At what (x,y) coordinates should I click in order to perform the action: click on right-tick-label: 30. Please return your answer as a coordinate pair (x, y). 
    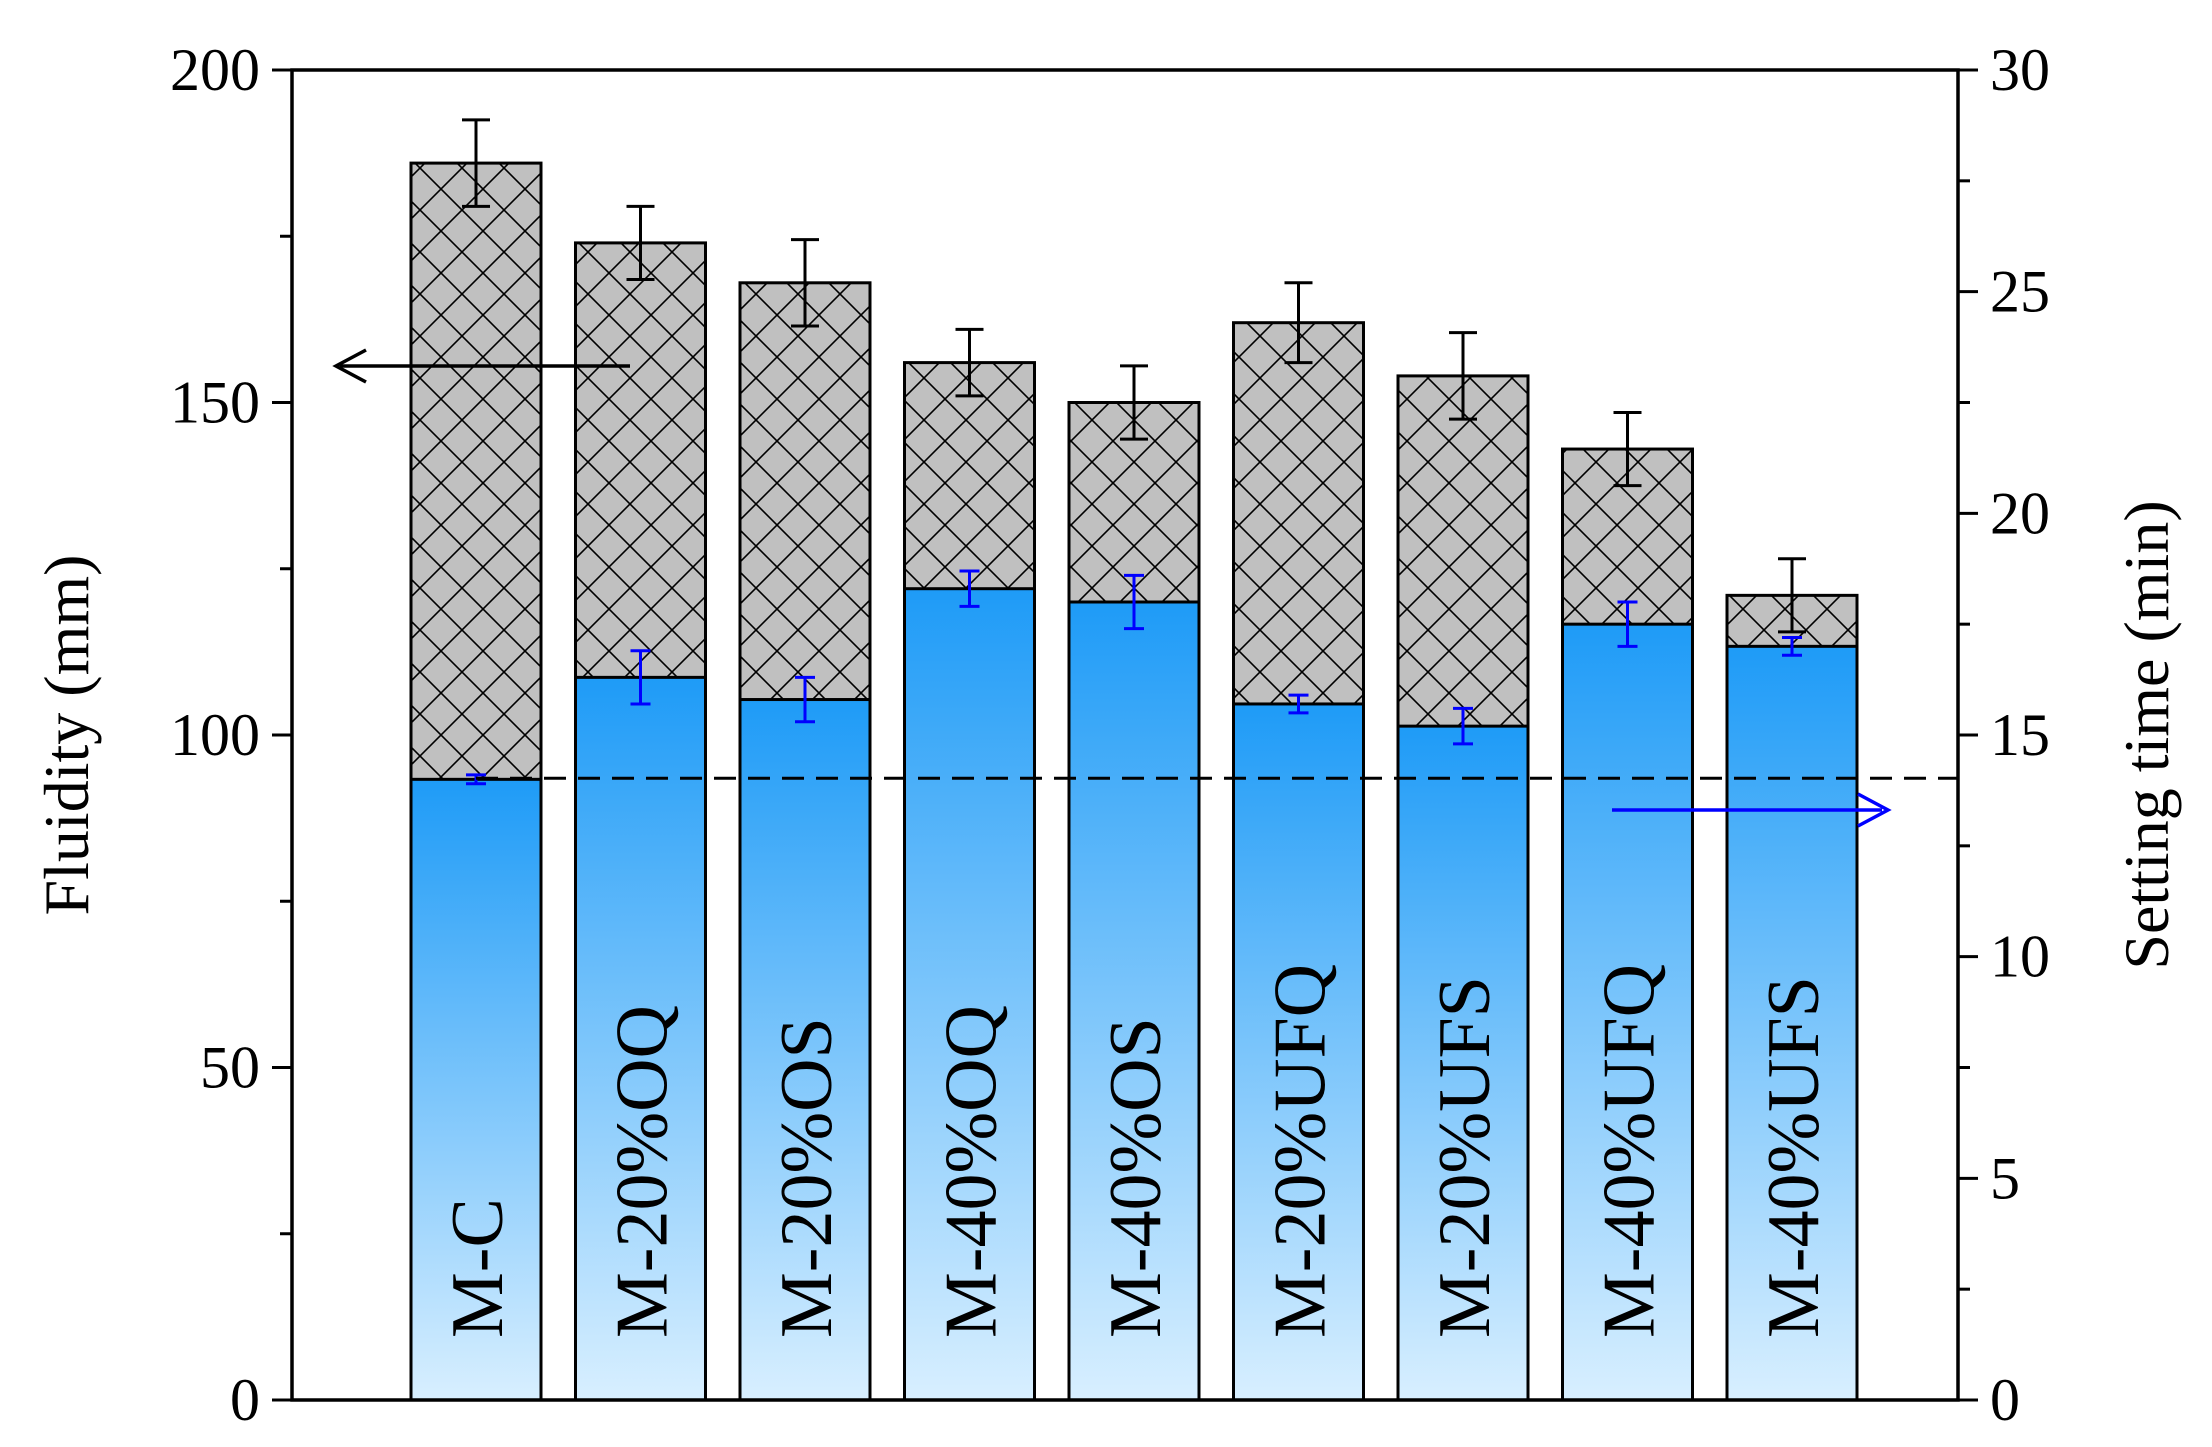
    Looking at the image, I should click on (2020, 70).